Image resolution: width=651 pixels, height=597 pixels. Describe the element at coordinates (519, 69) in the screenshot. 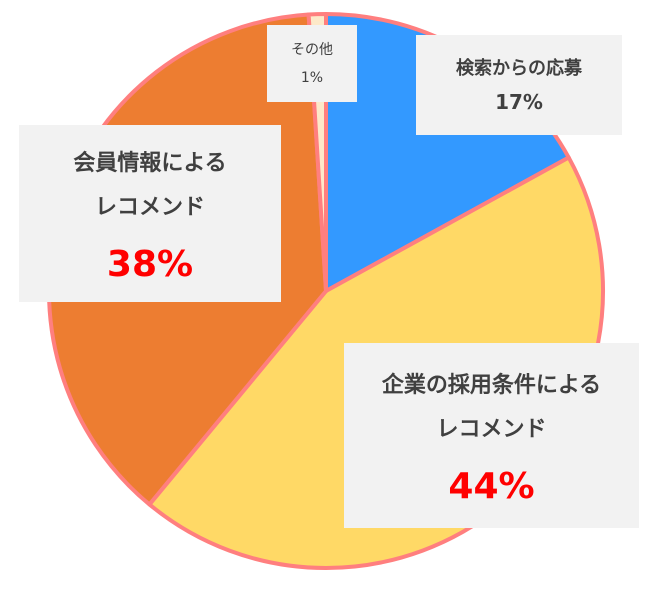

I see `category-label: 検索からの応募` at that location.